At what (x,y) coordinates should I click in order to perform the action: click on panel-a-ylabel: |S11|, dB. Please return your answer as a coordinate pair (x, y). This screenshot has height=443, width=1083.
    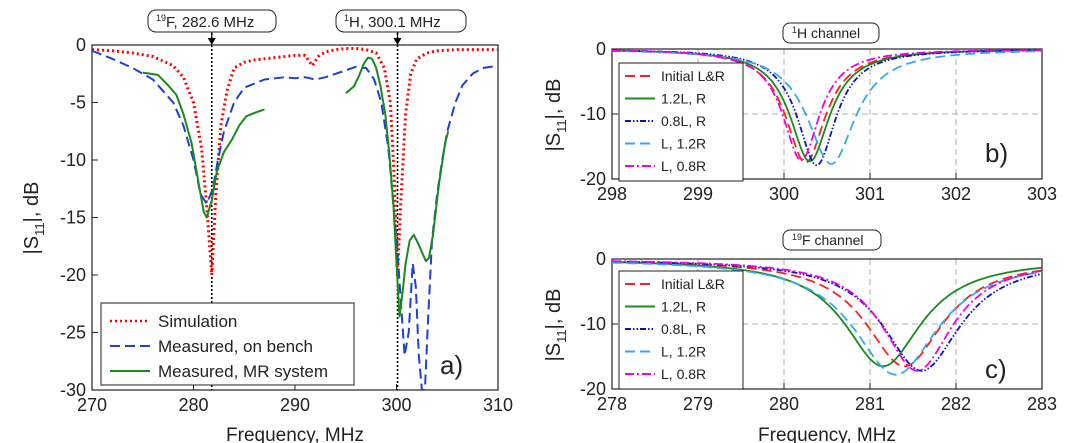
    Looking at the image, I should click on (34, 218).